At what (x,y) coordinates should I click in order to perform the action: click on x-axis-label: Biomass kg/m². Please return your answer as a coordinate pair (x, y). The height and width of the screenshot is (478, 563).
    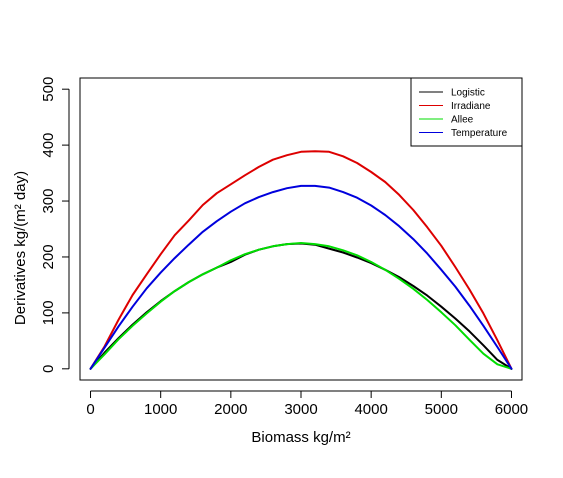
    Looking at the image, I should click on (300, 437).